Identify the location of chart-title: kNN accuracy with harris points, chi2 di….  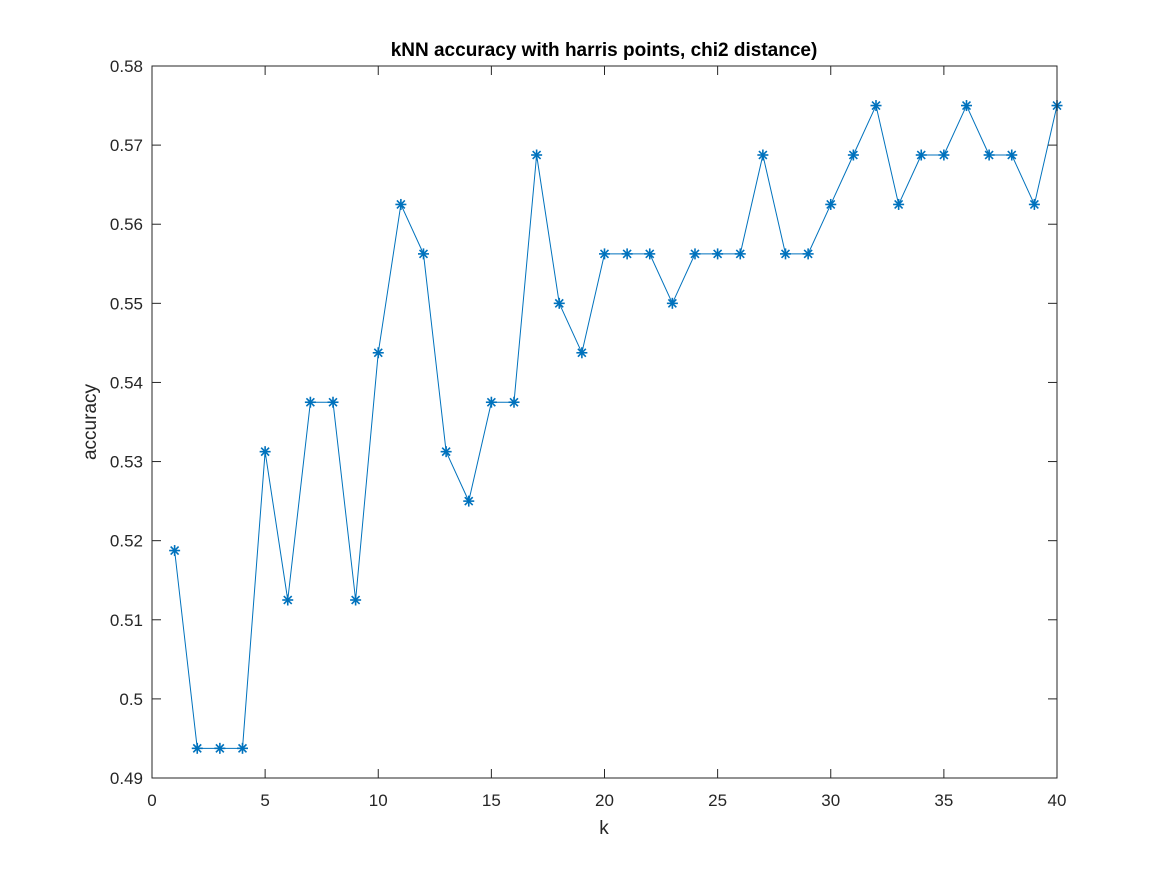
(604, 50).